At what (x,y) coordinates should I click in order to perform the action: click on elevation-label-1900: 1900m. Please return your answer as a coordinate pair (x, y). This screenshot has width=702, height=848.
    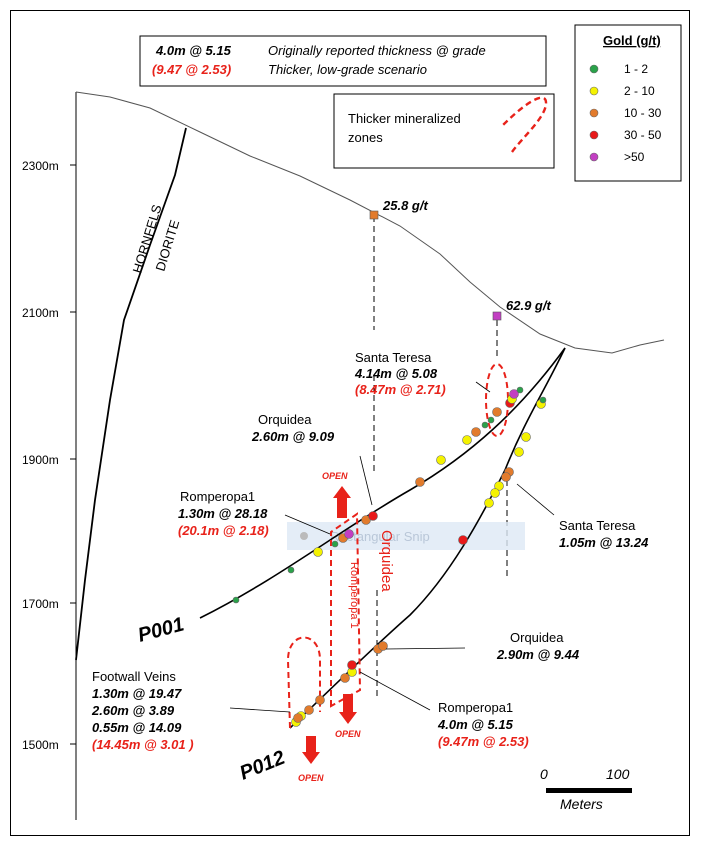
    Looking at the image, I should click on (40, 460).